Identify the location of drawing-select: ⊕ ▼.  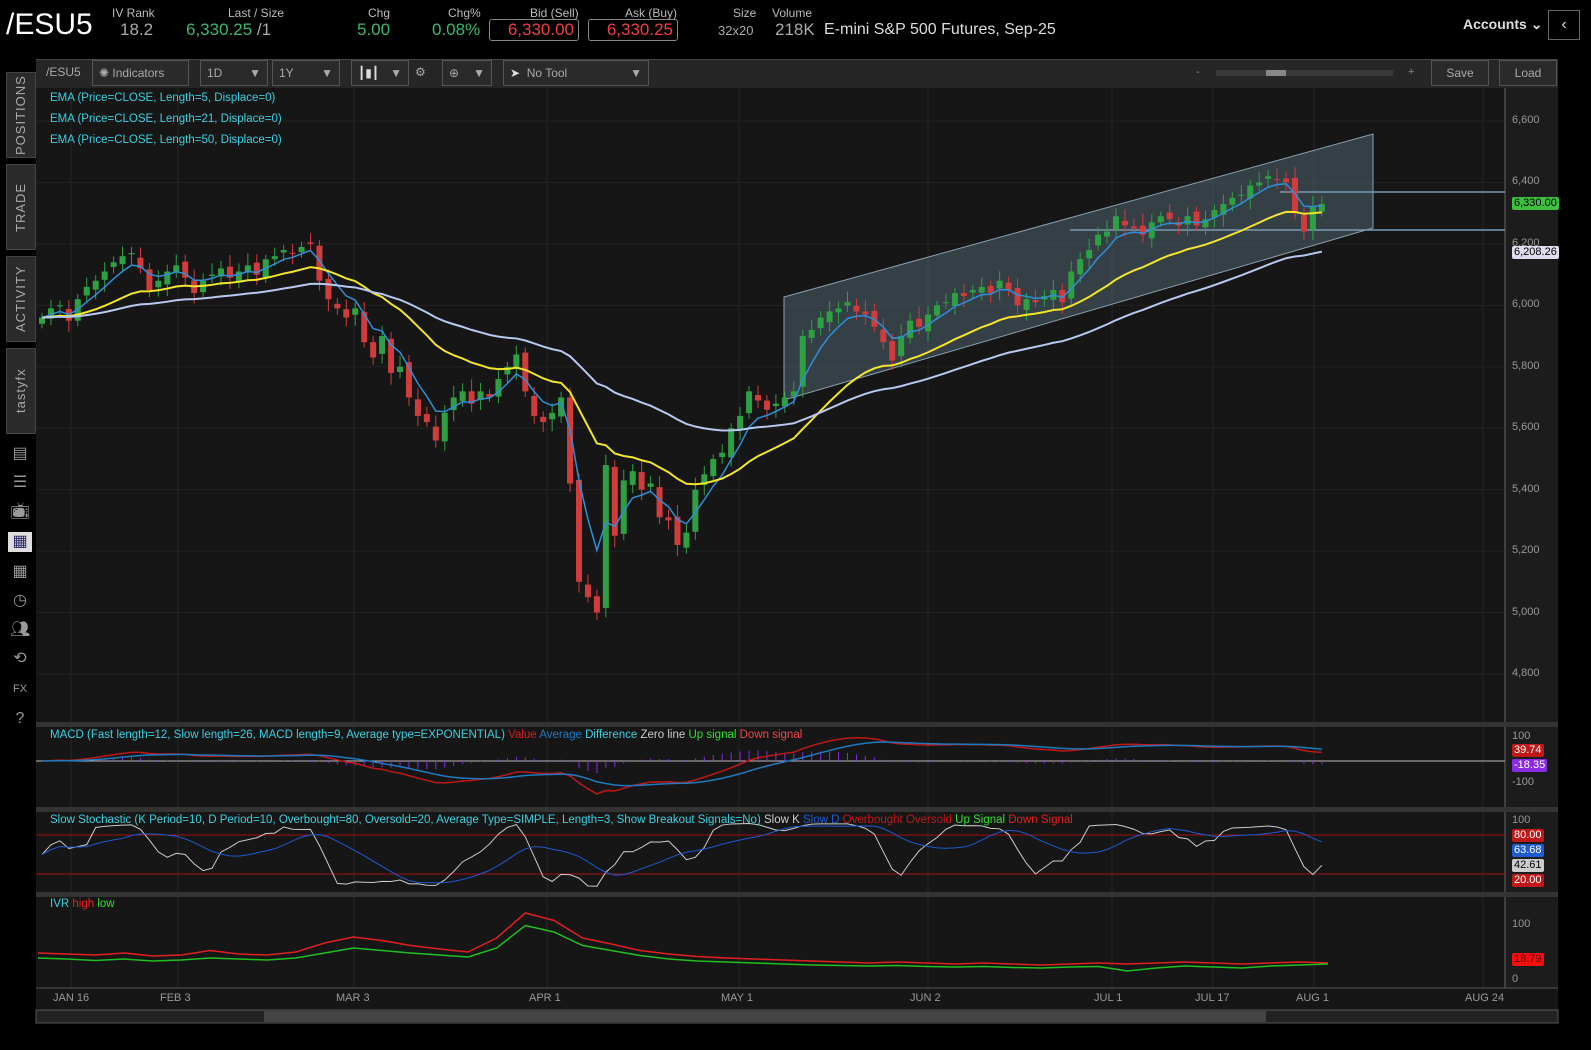
(467, 73).